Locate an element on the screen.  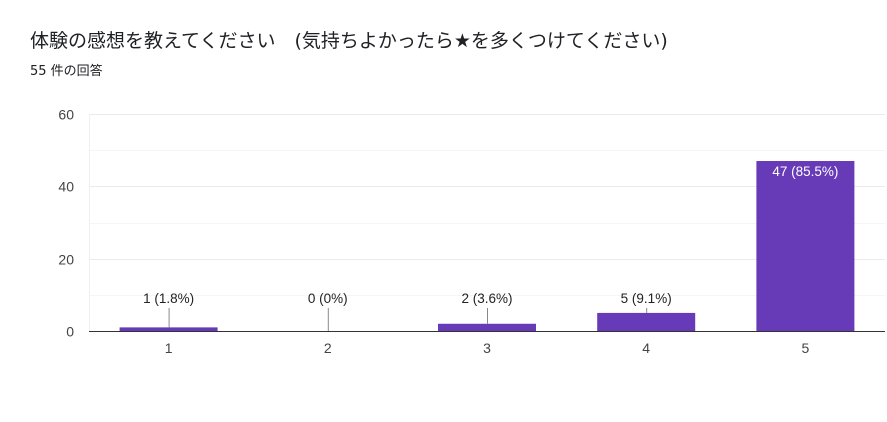
y-tick-label: 60 is located at coordinates (66, 115).